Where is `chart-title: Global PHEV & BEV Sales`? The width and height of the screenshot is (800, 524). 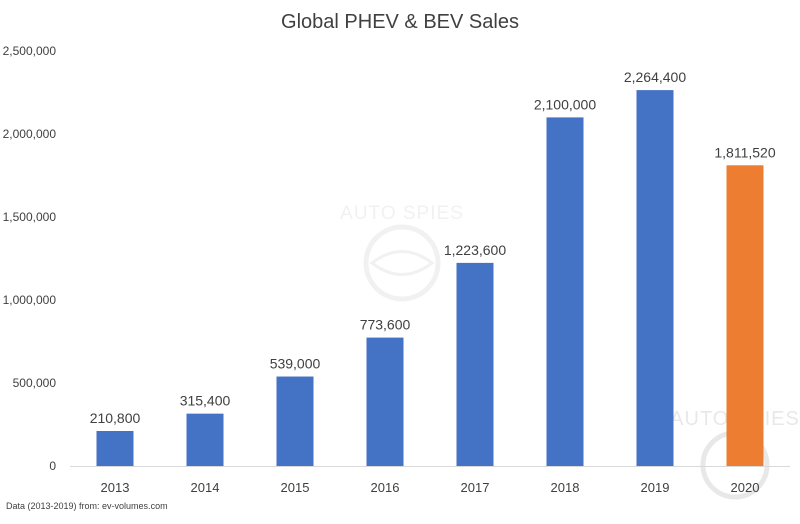 chart-title: Global PHEV & BEV Sales is located at coordinates (400, 22).